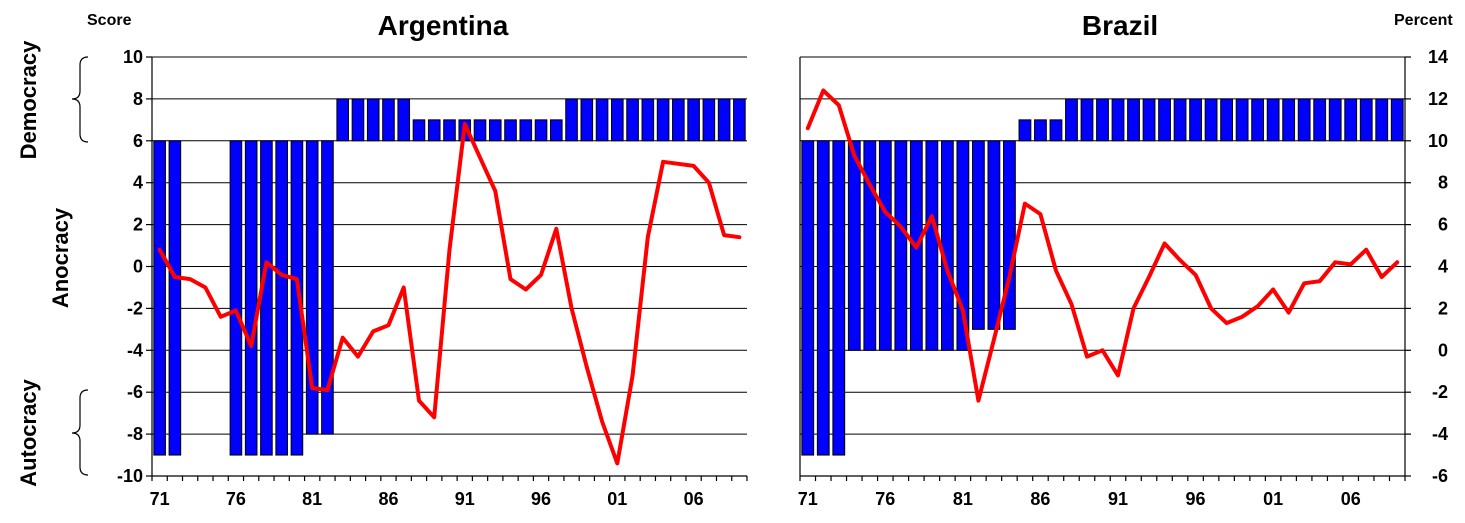 This screenshot has height=523, width=1465. What do you see at coordinates (870, 245) in the screenshot?
I see `brazil-bar-1975` at bounding box center [870, 245].